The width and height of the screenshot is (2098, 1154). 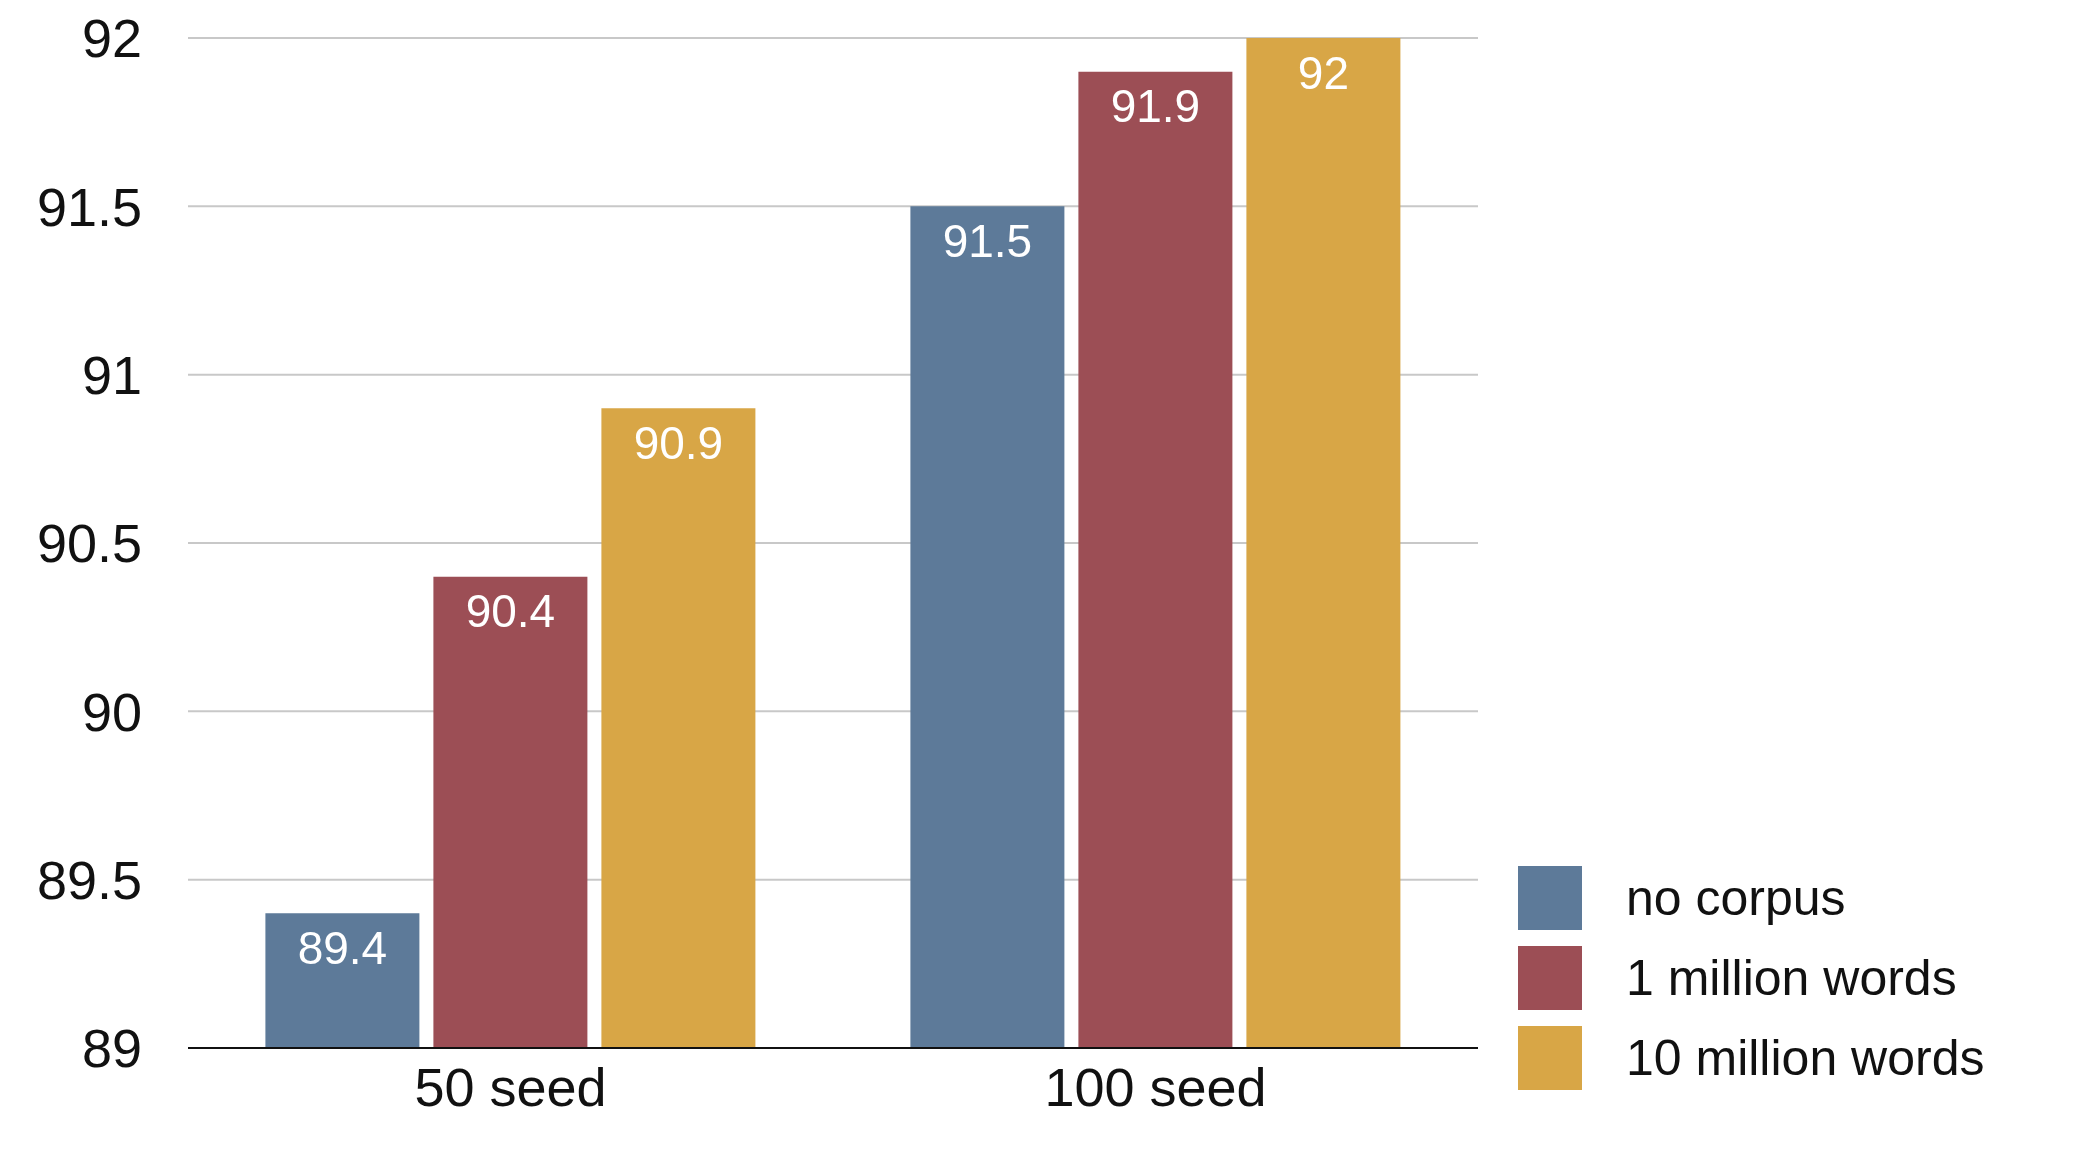 What do you see at coordinates (111, 38) in the screenshot?
I see `y-tick-label: 92` at bounding box center [111, 38].